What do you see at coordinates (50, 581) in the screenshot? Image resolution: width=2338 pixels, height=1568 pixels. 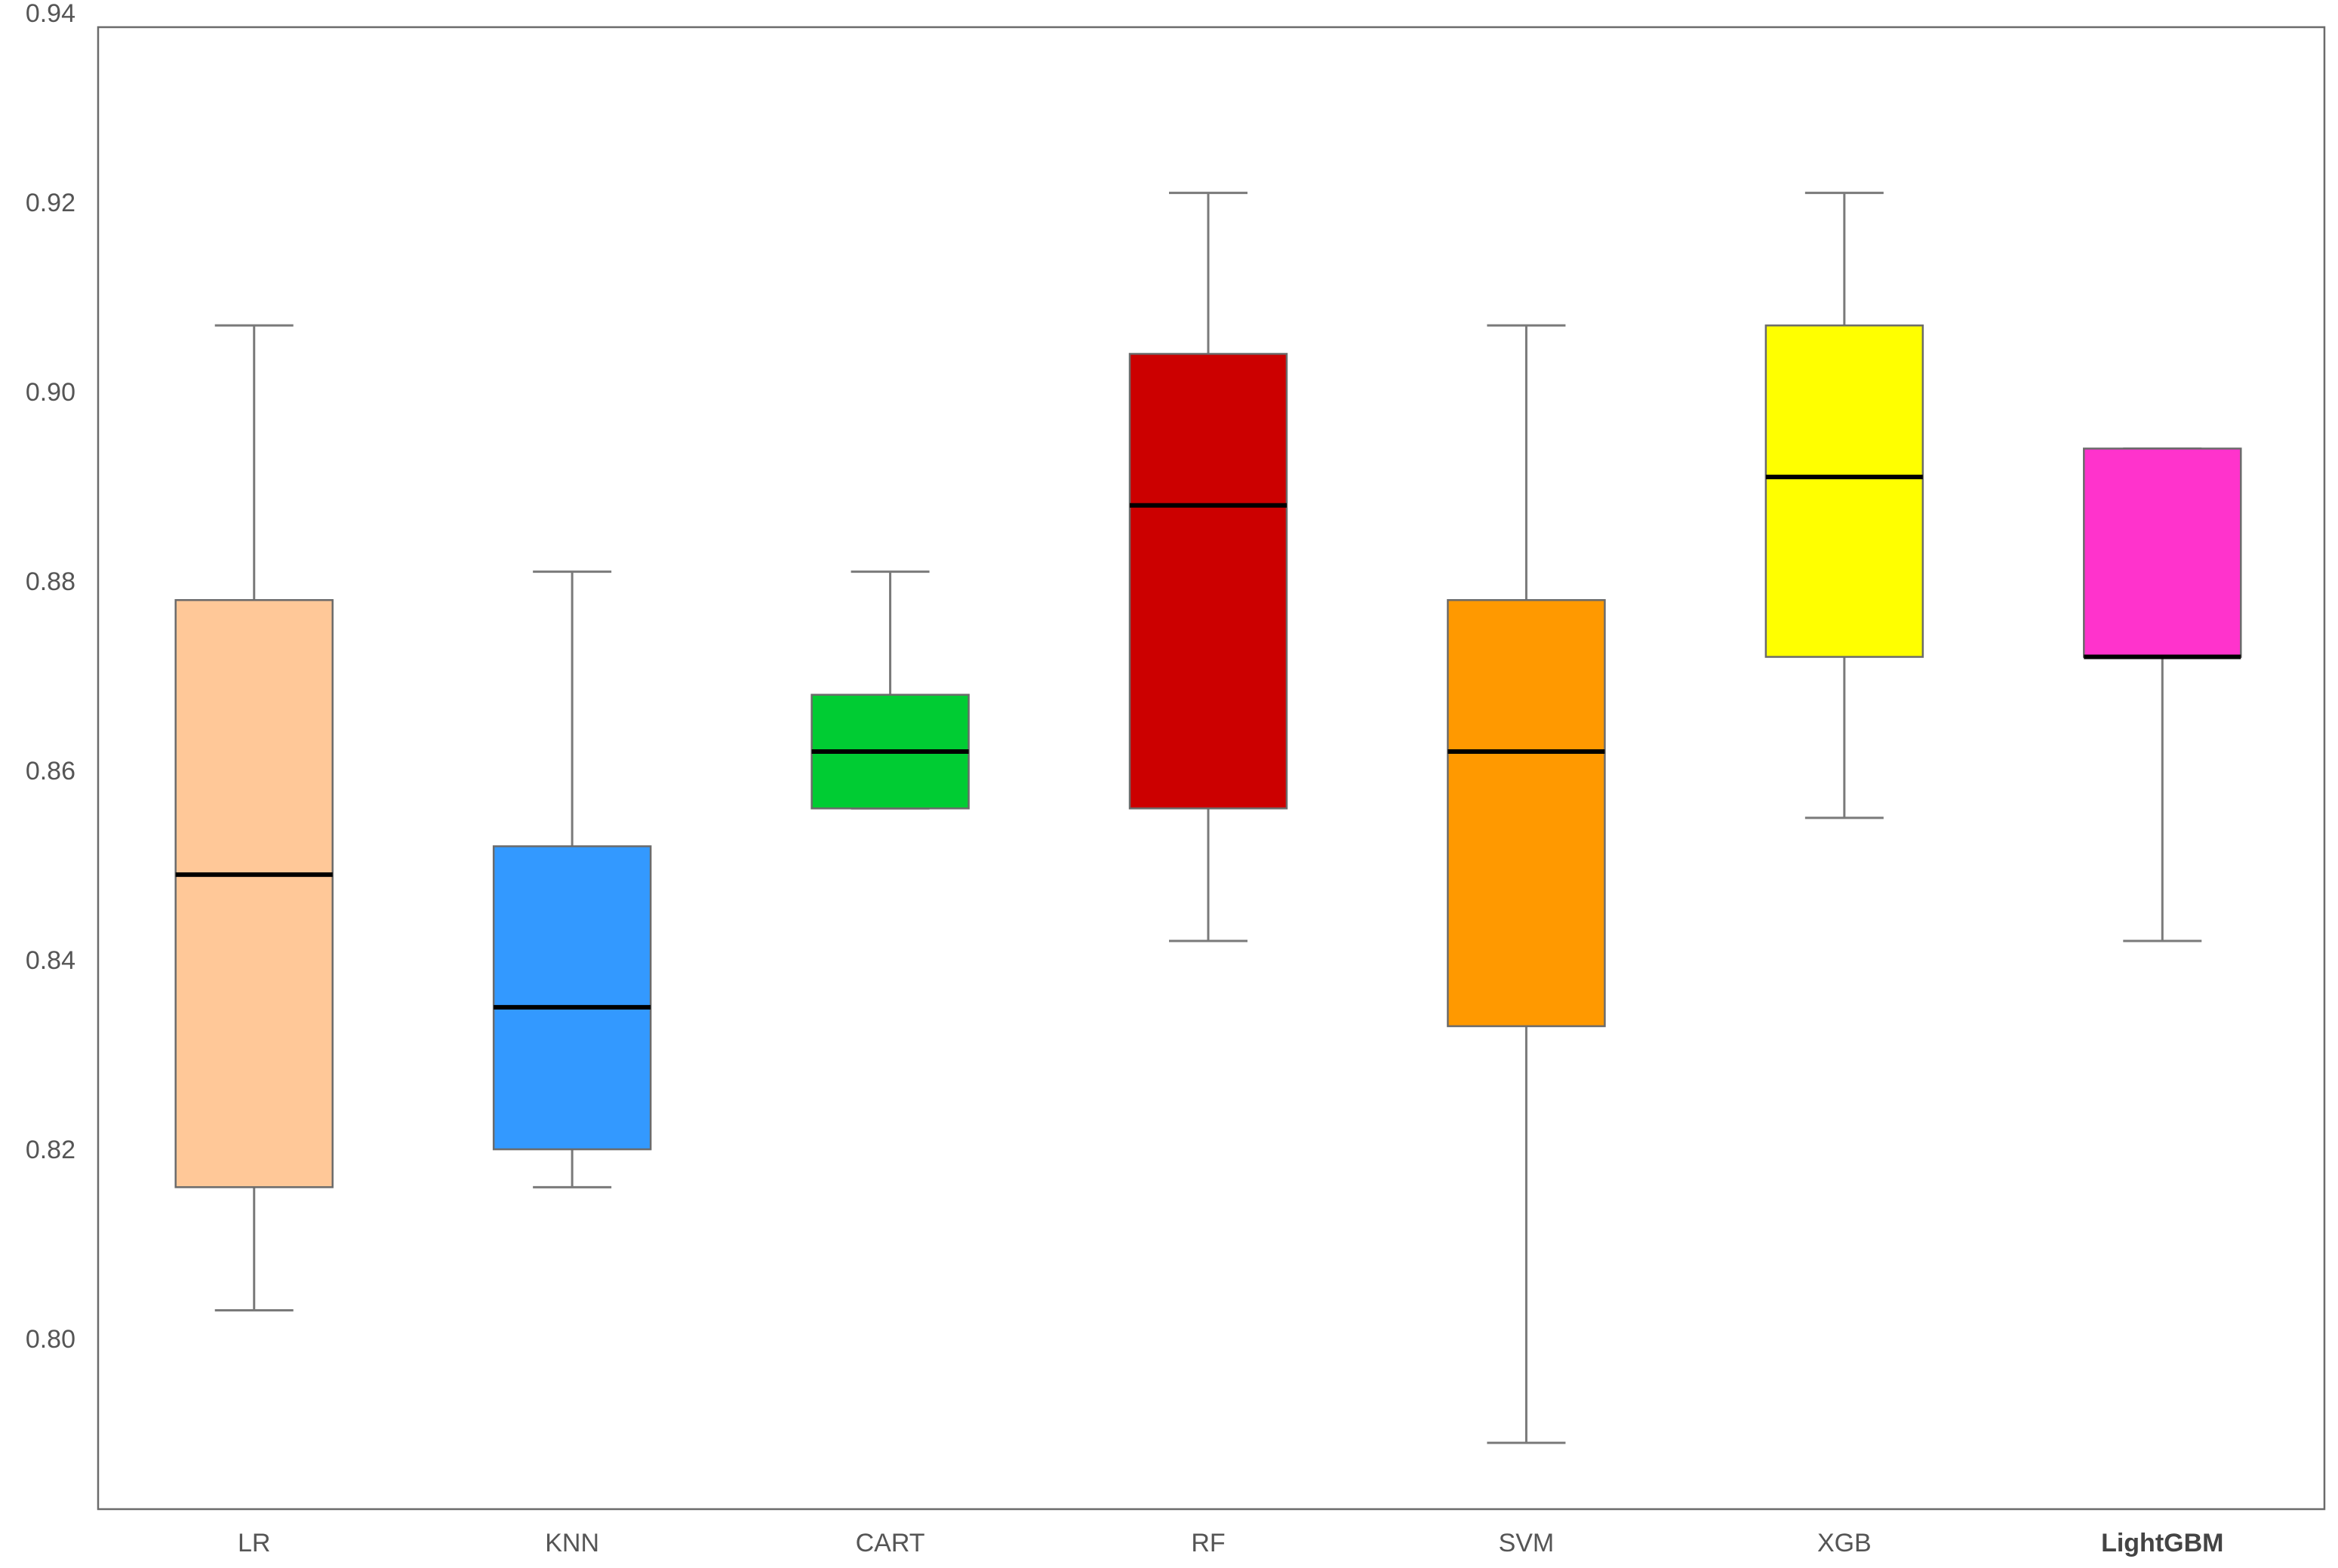 I see `y-tick-label: 0.88` at bounding box center [50, 581].